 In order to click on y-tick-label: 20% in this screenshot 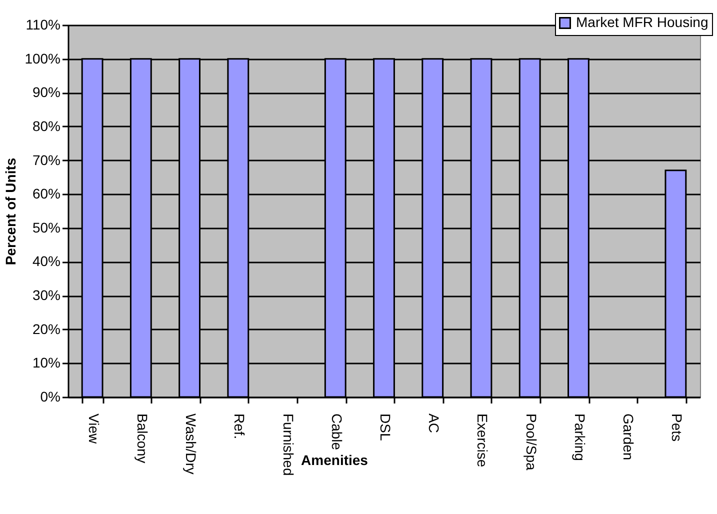, I will do `click(46, 328)`.